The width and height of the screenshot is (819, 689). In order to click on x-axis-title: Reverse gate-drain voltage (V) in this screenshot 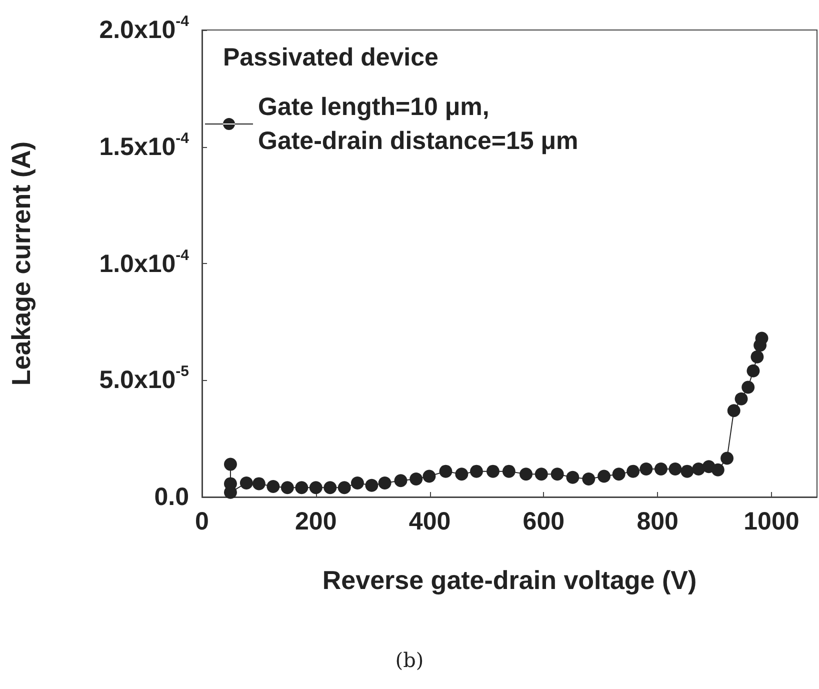, I will do `click(509, 580)`.